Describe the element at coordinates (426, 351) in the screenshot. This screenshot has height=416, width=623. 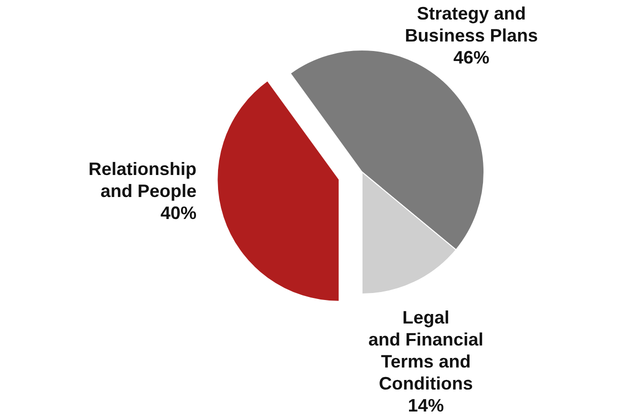
I see `slice-label: Legal and Financial Terms and Conditions` at that location.